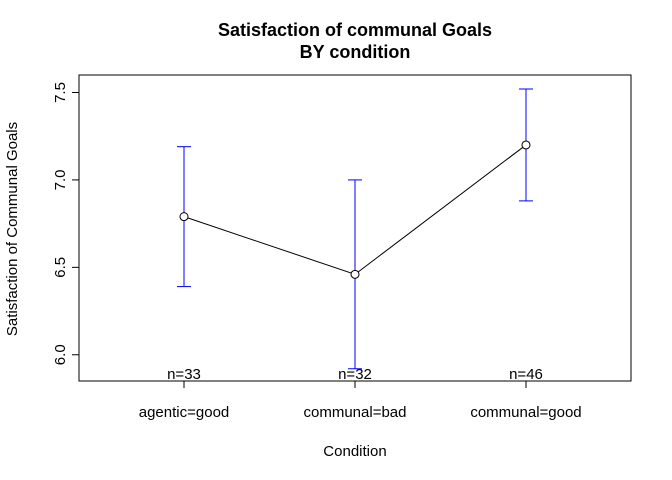 The image size is (672, 480). Describe the element at coordinates (526, 374) in the screenshot. I see `n-label: n=46` at that location.